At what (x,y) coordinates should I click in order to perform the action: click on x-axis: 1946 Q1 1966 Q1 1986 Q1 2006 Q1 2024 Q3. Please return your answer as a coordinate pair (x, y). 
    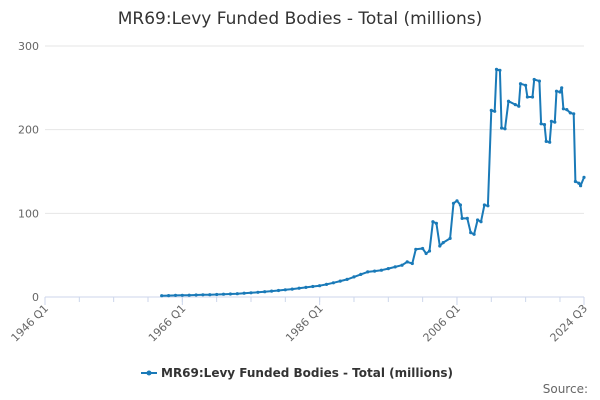
    Looking at the image, I should click on (299, 320).